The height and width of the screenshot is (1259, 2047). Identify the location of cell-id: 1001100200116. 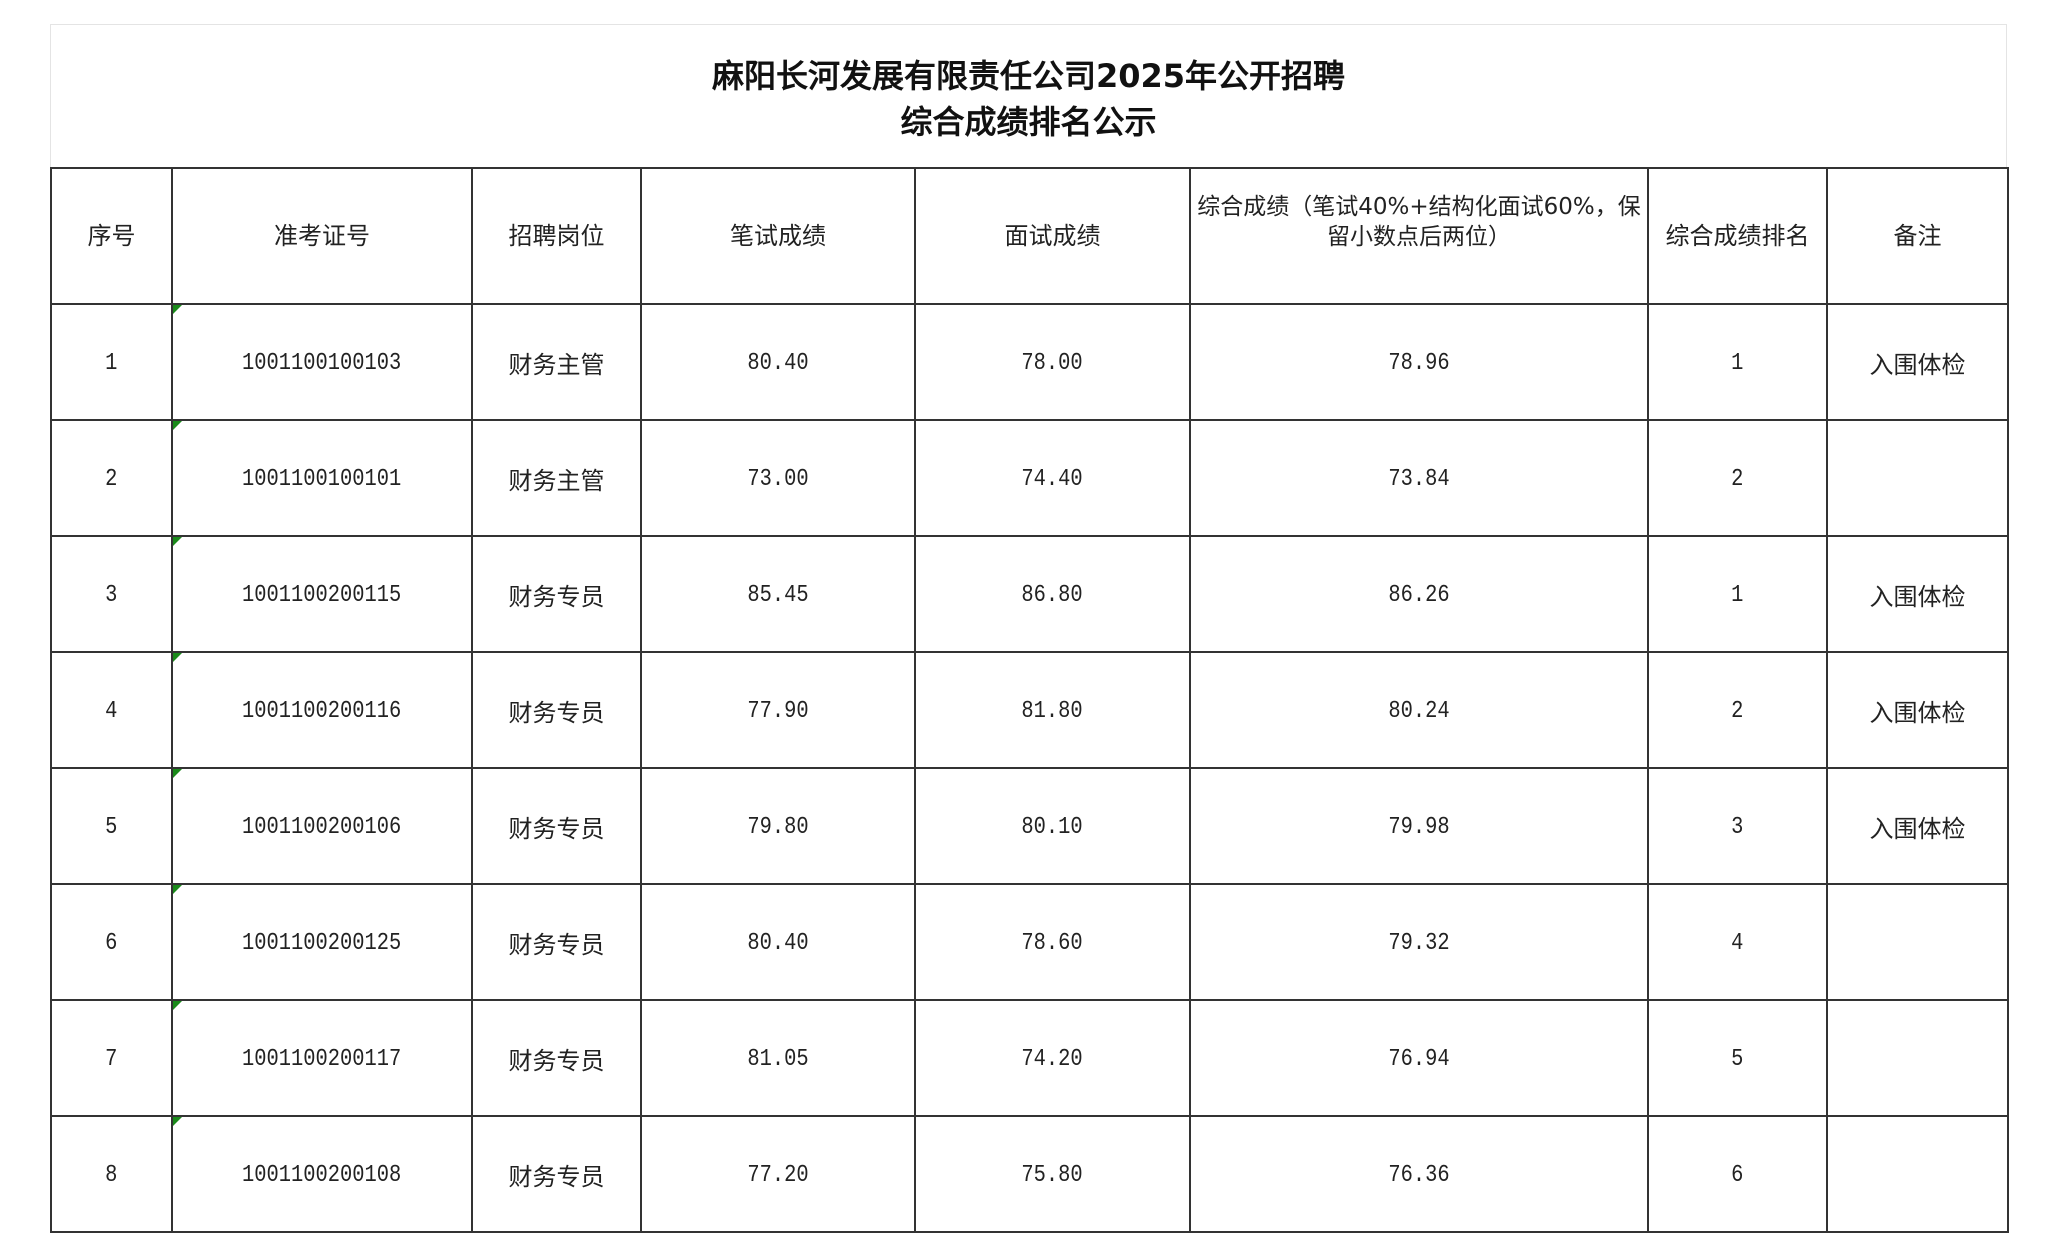
(322, 710).